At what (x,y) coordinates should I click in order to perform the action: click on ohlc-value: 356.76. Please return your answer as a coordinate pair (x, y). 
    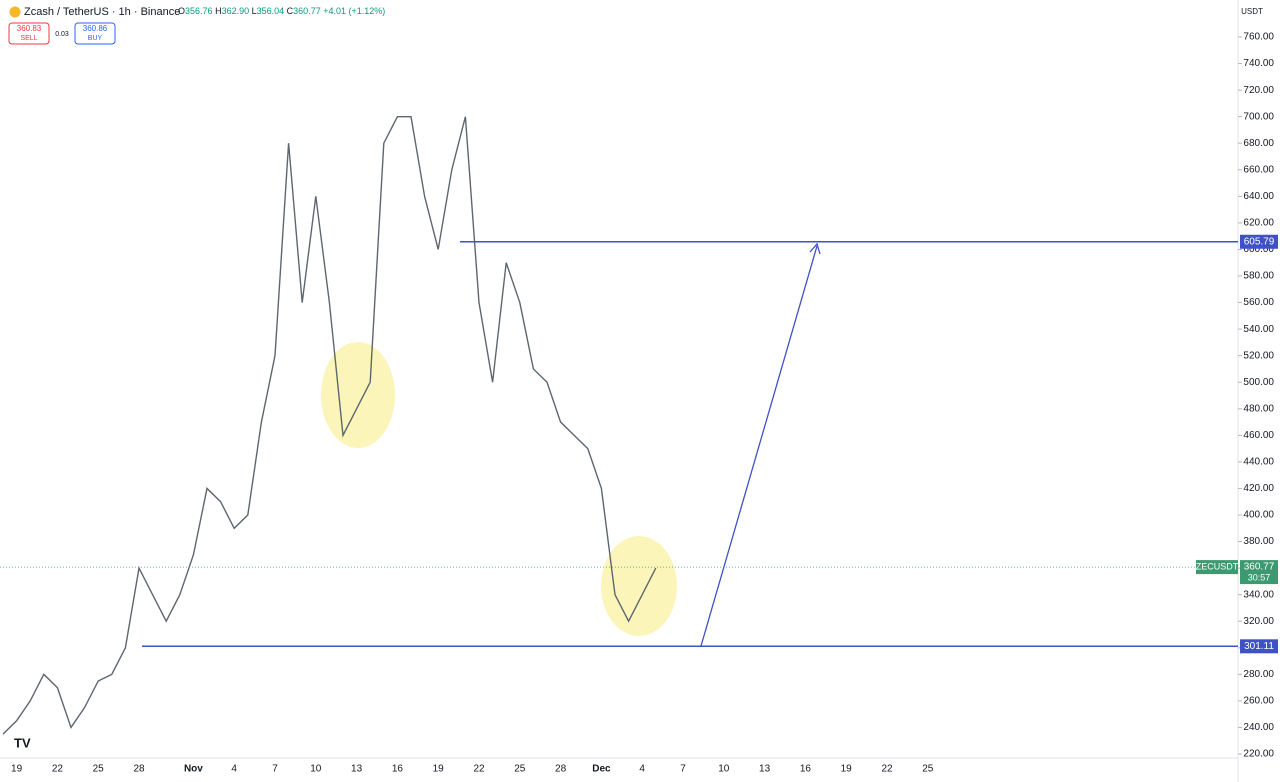
    Looking at the image, I should click on (199, 11).